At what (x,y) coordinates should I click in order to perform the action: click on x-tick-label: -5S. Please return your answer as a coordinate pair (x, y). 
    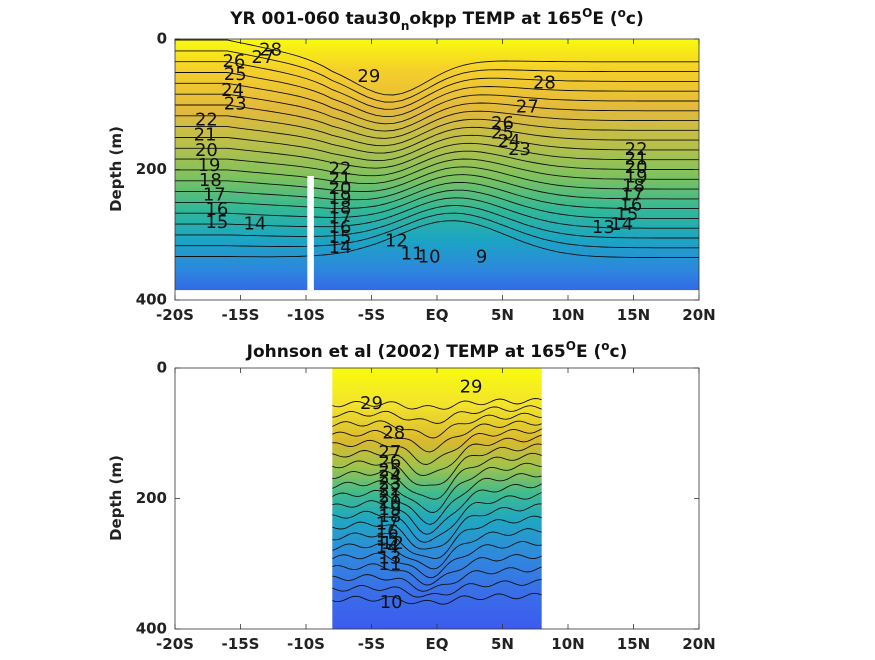
    Looking at the image, I should click on (371, 644).